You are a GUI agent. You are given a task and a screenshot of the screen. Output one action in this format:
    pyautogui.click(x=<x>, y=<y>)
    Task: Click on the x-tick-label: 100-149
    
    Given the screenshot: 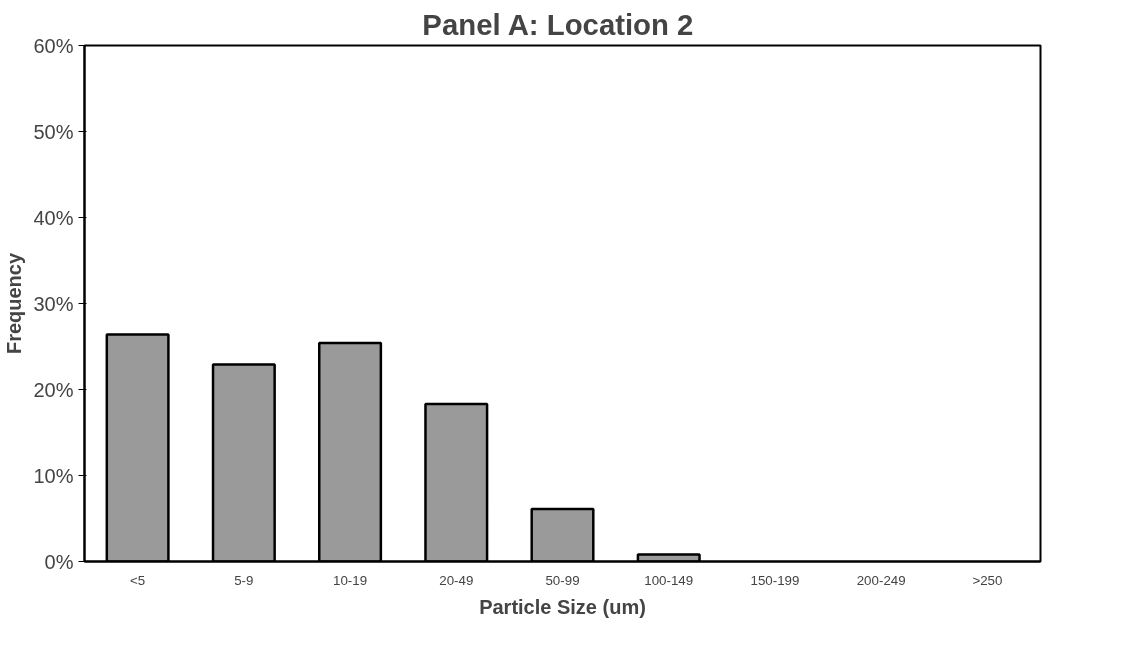 What is the action you would take?
    pyautogui.click(x=669, y=580)
    